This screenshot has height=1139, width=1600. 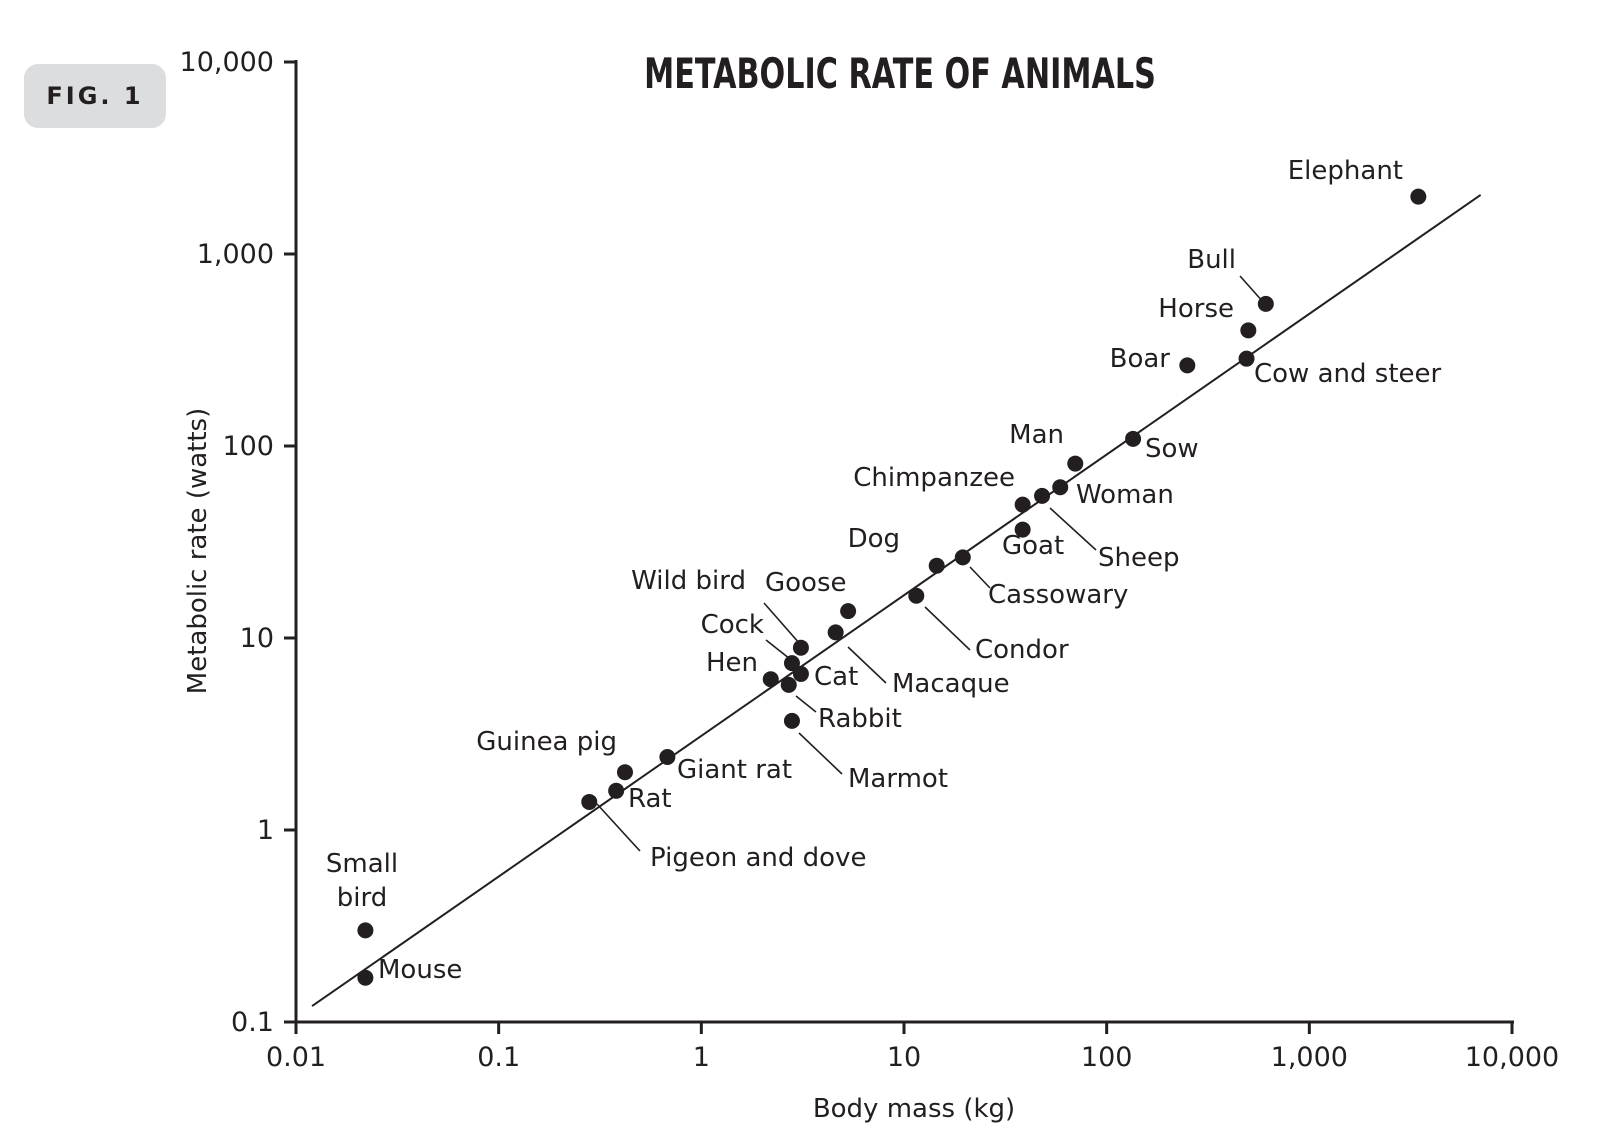 I want to click on point-label: Sow, so click(x=1172, y=449).